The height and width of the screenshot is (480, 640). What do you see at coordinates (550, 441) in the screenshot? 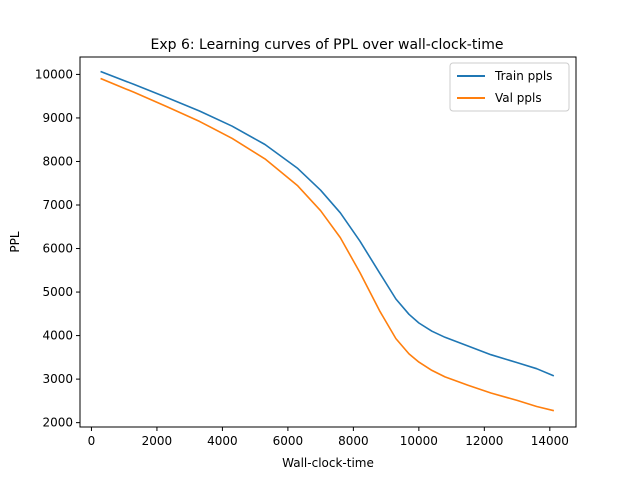
I see `x-tick-label: 14000` at bounding box center [550, 441].